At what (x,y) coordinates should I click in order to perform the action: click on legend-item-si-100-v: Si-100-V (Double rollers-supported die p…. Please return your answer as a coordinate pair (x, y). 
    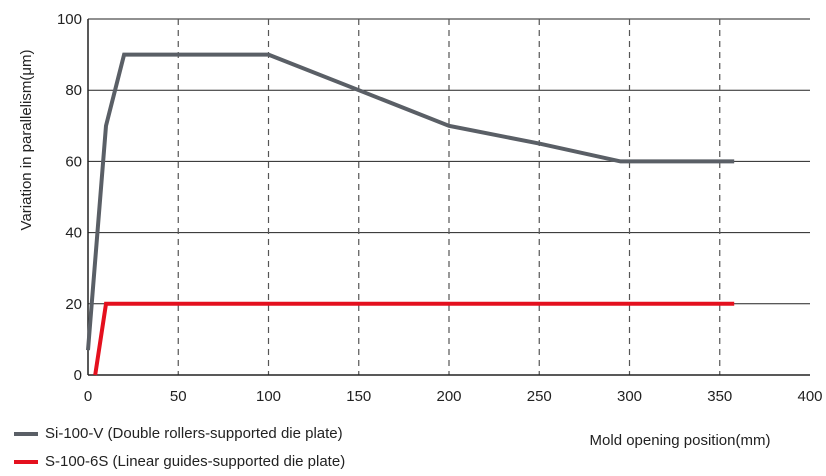
    Looking at the image, I should click on (179, 434).